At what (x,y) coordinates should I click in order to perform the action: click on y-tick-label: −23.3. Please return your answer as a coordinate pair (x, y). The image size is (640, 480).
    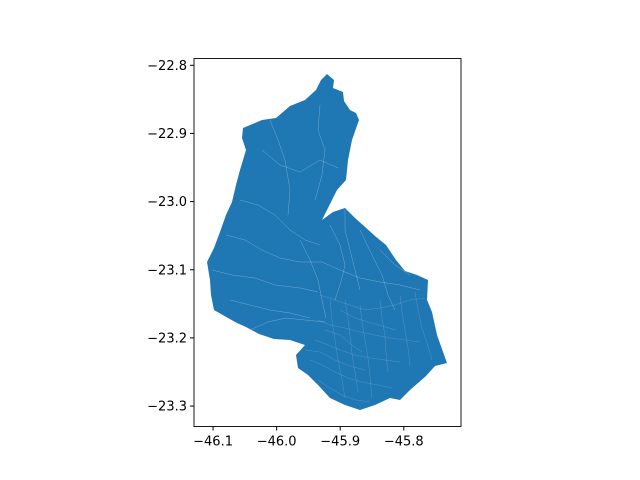
    Looking at the image, I should click on (167, 407).